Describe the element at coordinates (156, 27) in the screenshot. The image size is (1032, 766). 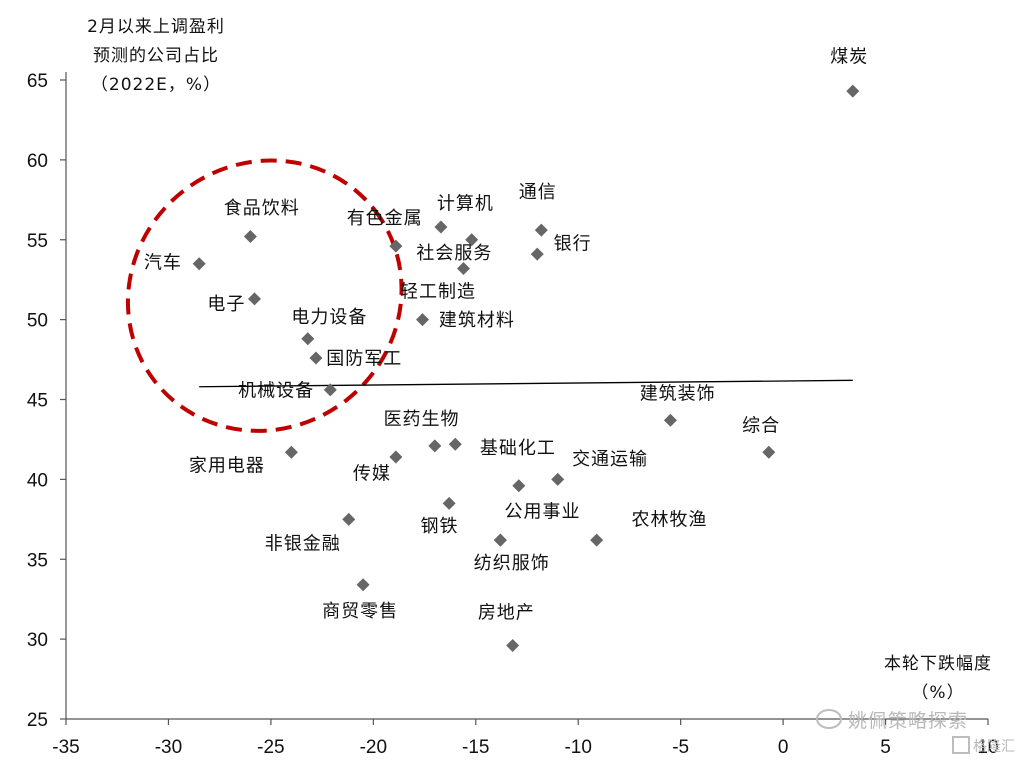
I see `y-axis-title-line-1: 2月以来上调盈利` at that location.